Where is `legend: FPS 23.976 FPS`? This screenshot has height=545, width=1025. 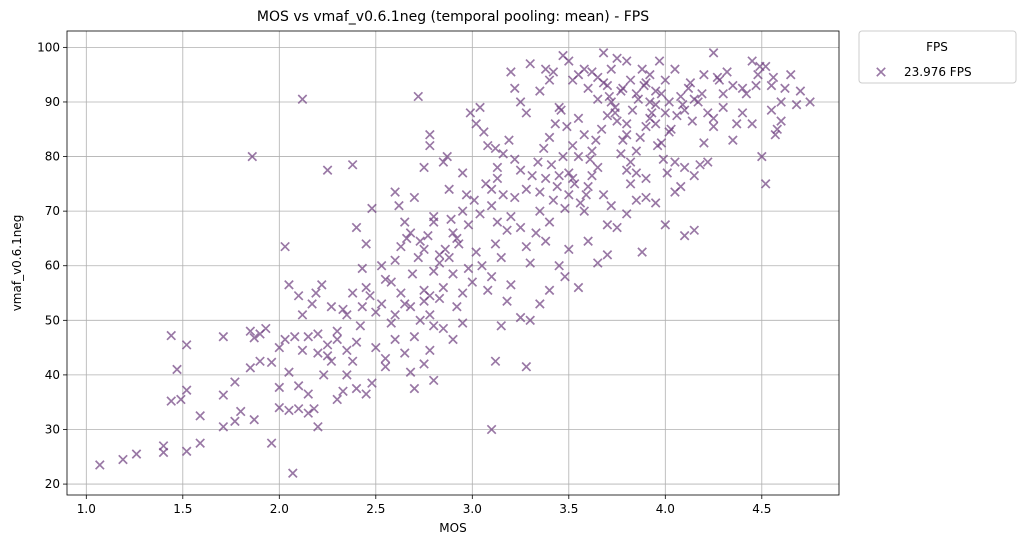
legend: FPS 23.976 FPS is located at coordinates (937, 57).